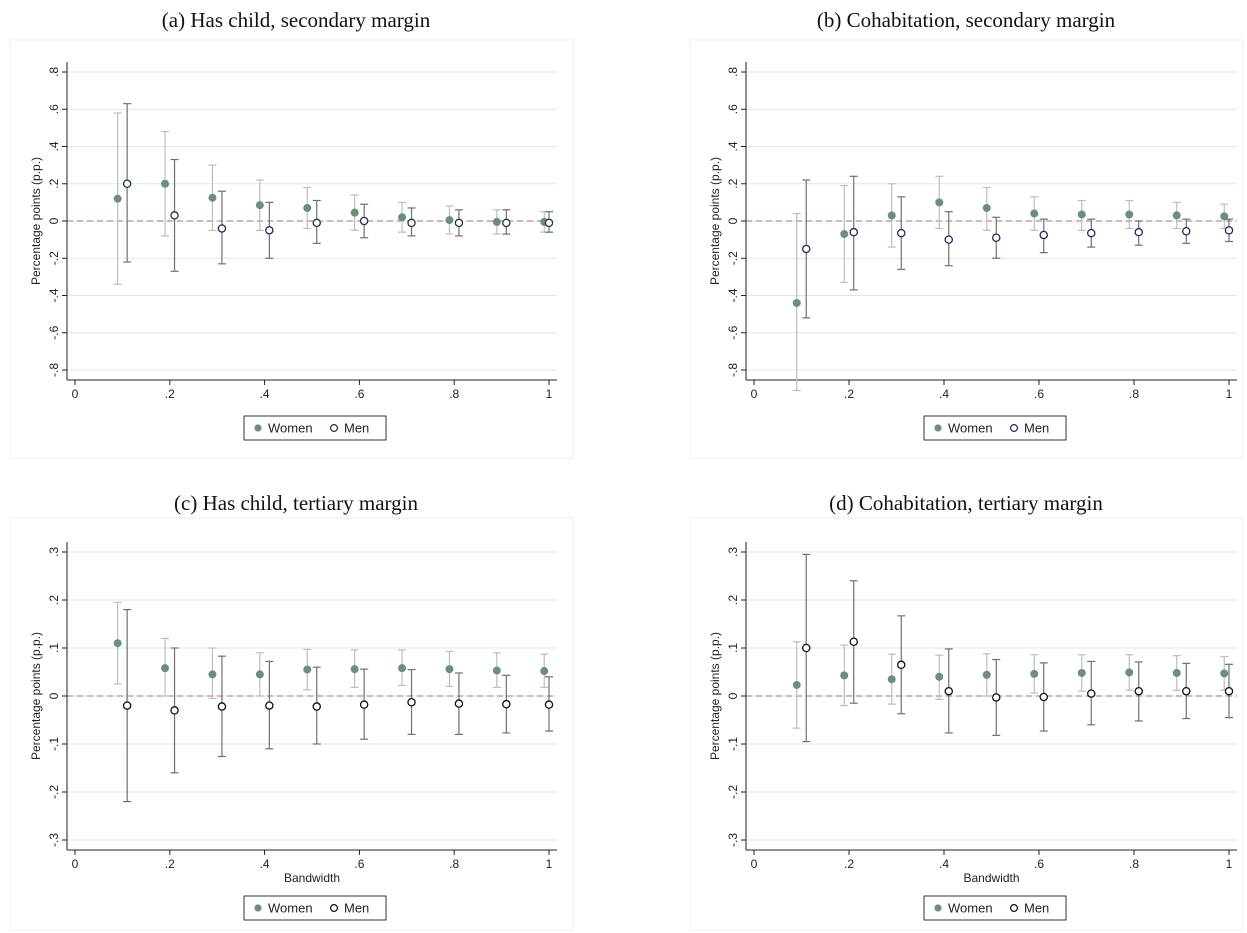 The height and width of the screenshot is (933, 1247). I want to click on y-tick-label: -.4, so click(54, 295).